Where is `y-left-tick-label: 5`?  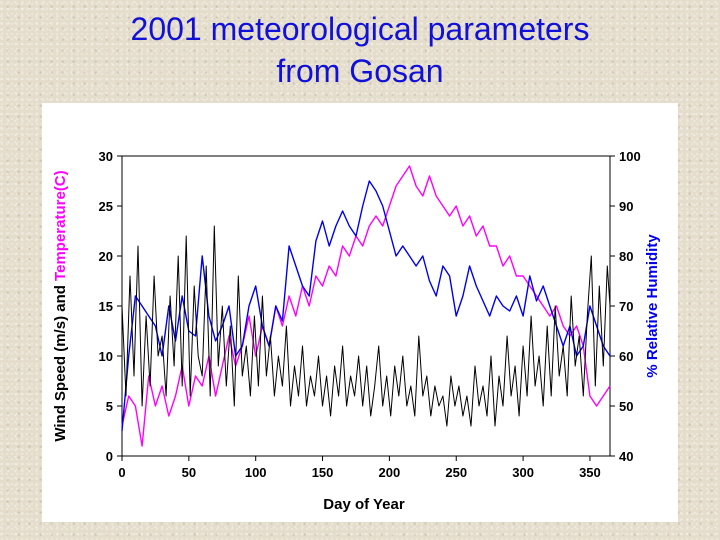 y-left-tick-label: 5 is located at coordinates (109, 406).